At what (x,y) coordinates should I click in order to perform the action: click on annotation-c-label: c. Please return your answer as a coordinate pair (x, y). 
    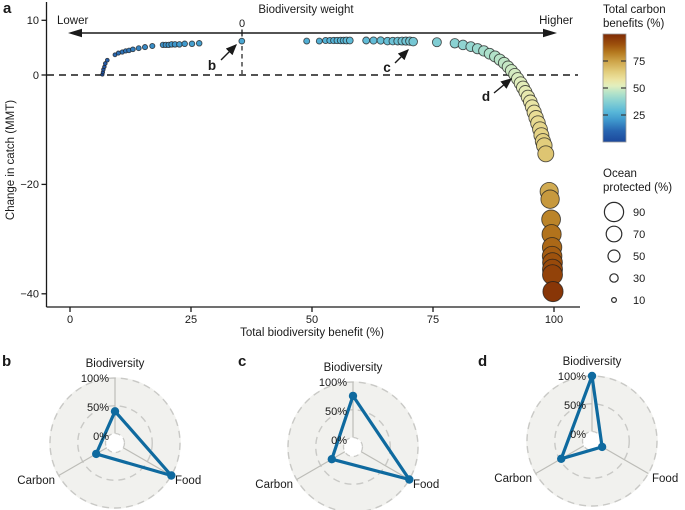
    Looking at the image, I should click on (387, 67).